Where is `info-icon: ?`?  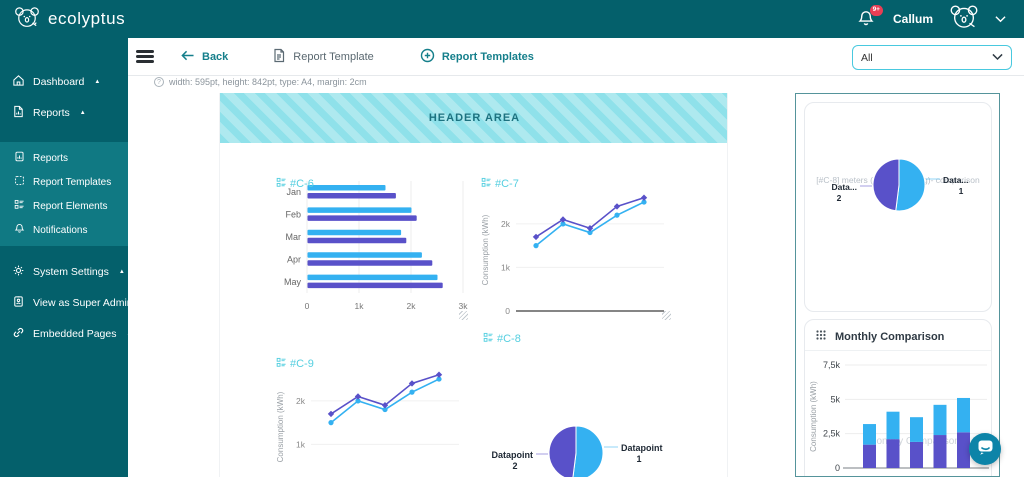 info-icon: ? is located at coordinates (159, 82).